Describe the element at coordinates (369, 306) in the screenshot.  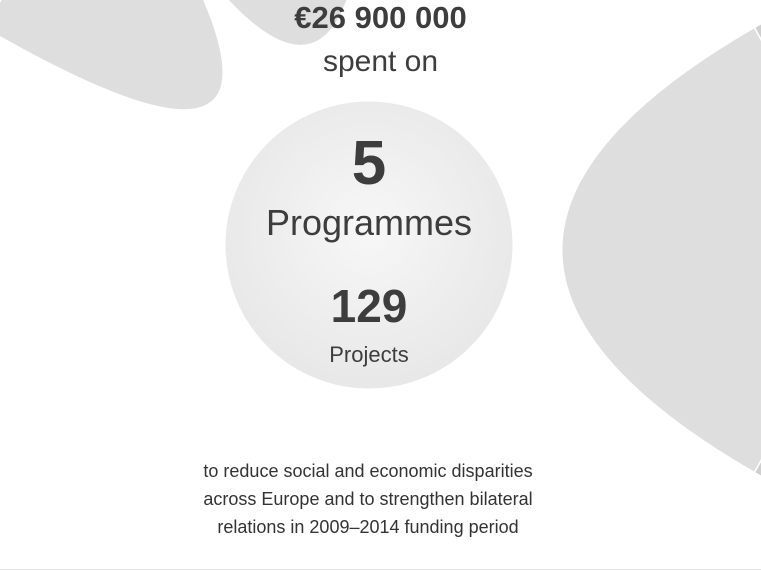
I see `projects-count: 129` at that location.